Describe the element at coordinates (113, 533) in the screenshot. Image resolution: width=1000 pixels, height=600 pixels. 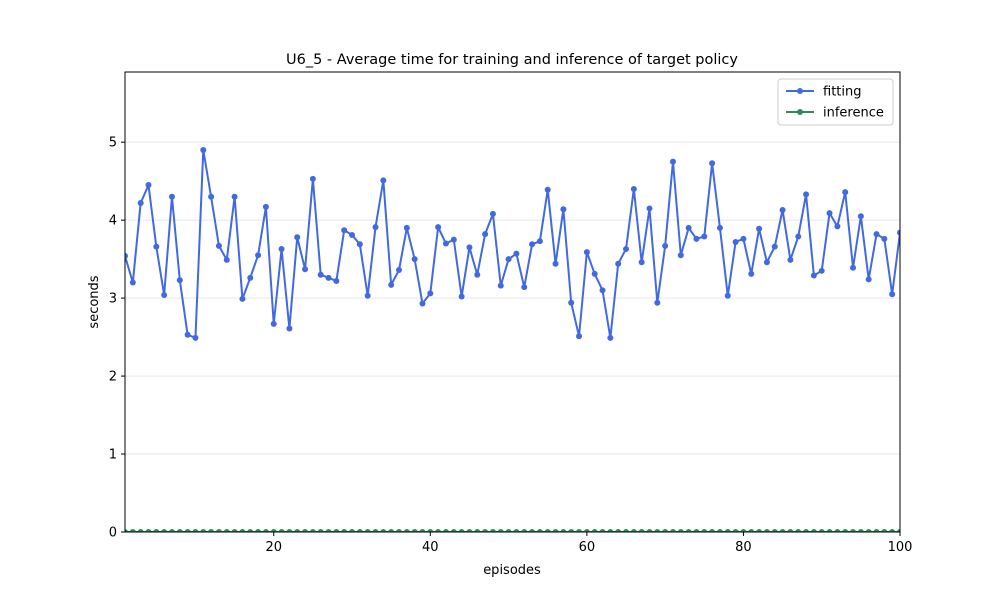
I see `y-tick-label: 0` at that location.